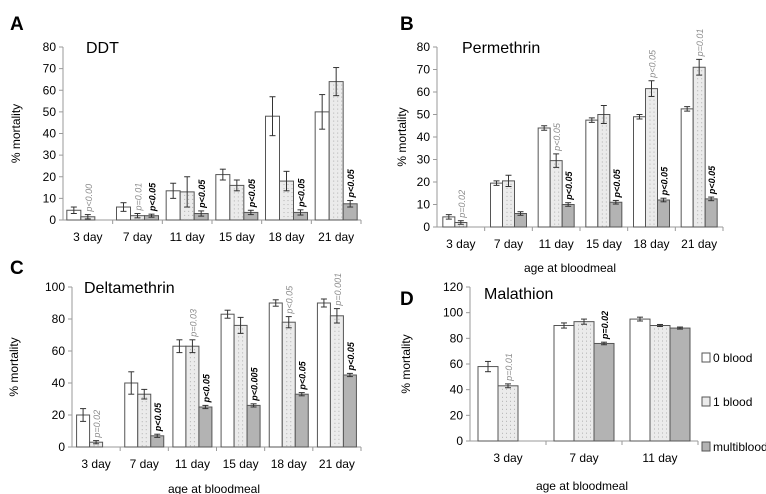  I want to click on x-tick-label: 3 day, so click(507, 458).